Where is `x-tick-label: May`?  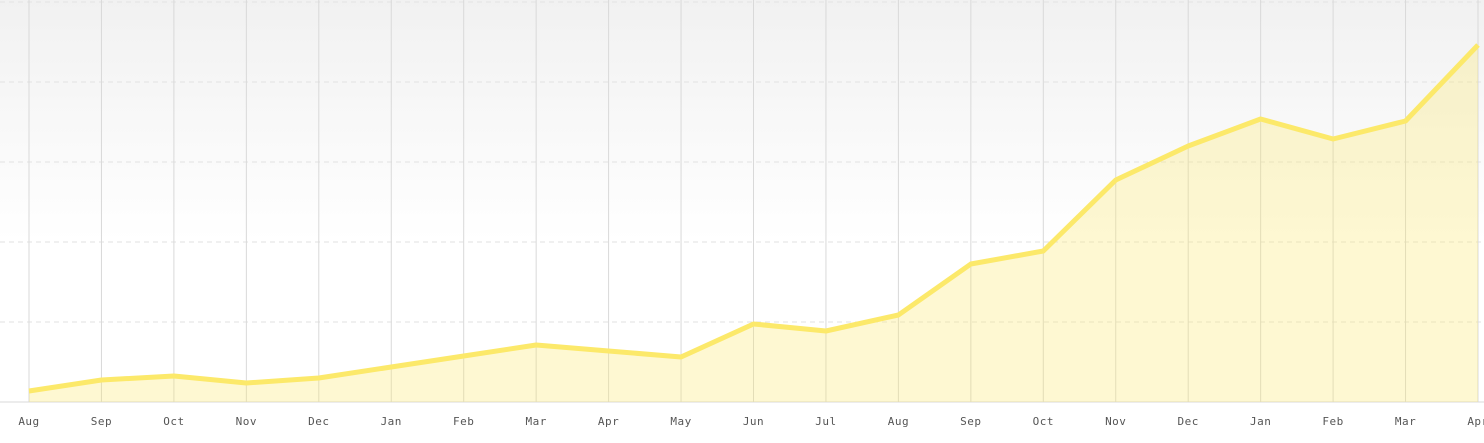 x-tick-label: May is located at coordinates (680, 421).